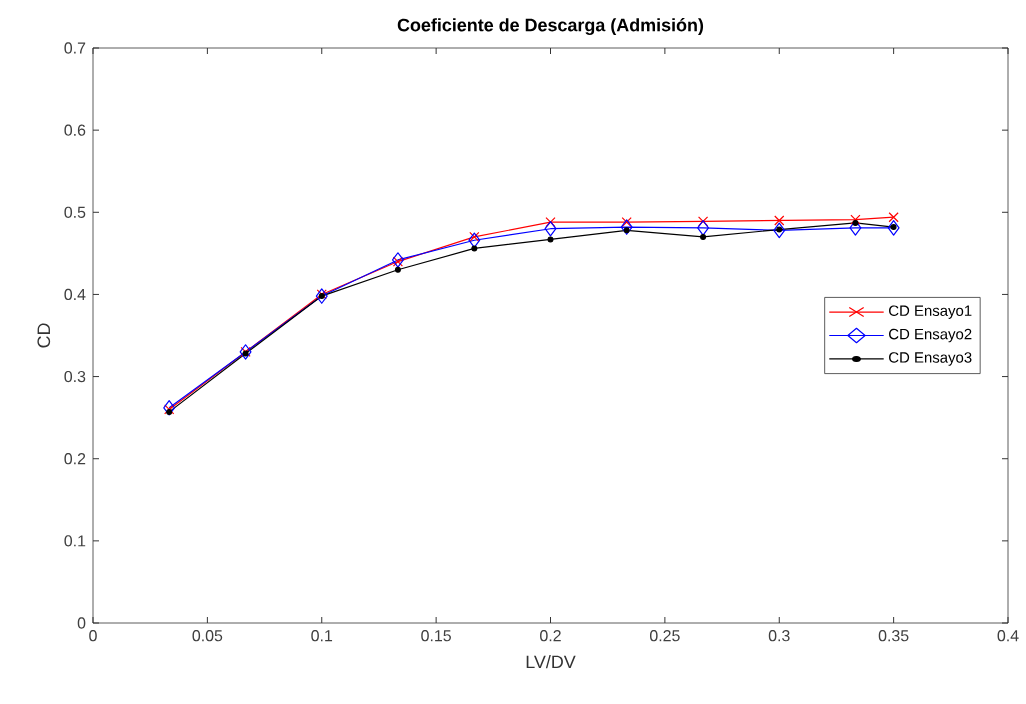 This screenshot has width=1026, height=704. What do you see at coordinates (75, 212) in the screenshot?
I see `y-tick-label: 0.5` at bounding box center [75, 212].